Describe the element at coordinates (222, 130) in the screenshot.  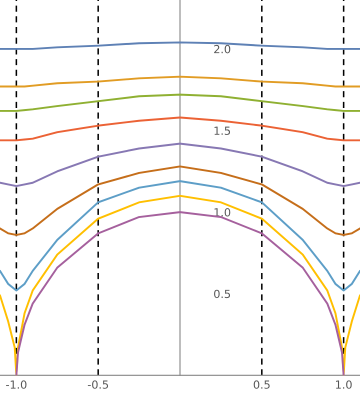
I see `y-tick-label: 1.5` at that location.